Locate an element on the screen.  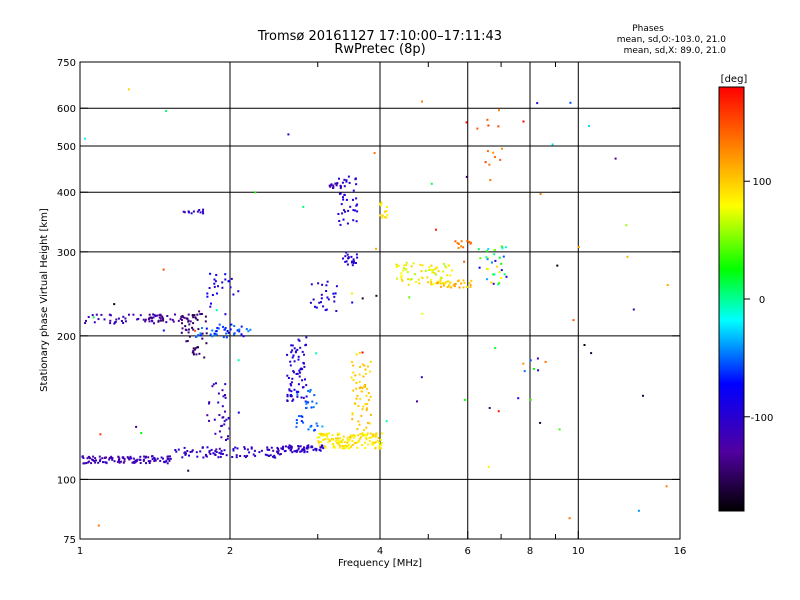
colorbar-tick-label-0: 100 is located at coordinates (761, 182).